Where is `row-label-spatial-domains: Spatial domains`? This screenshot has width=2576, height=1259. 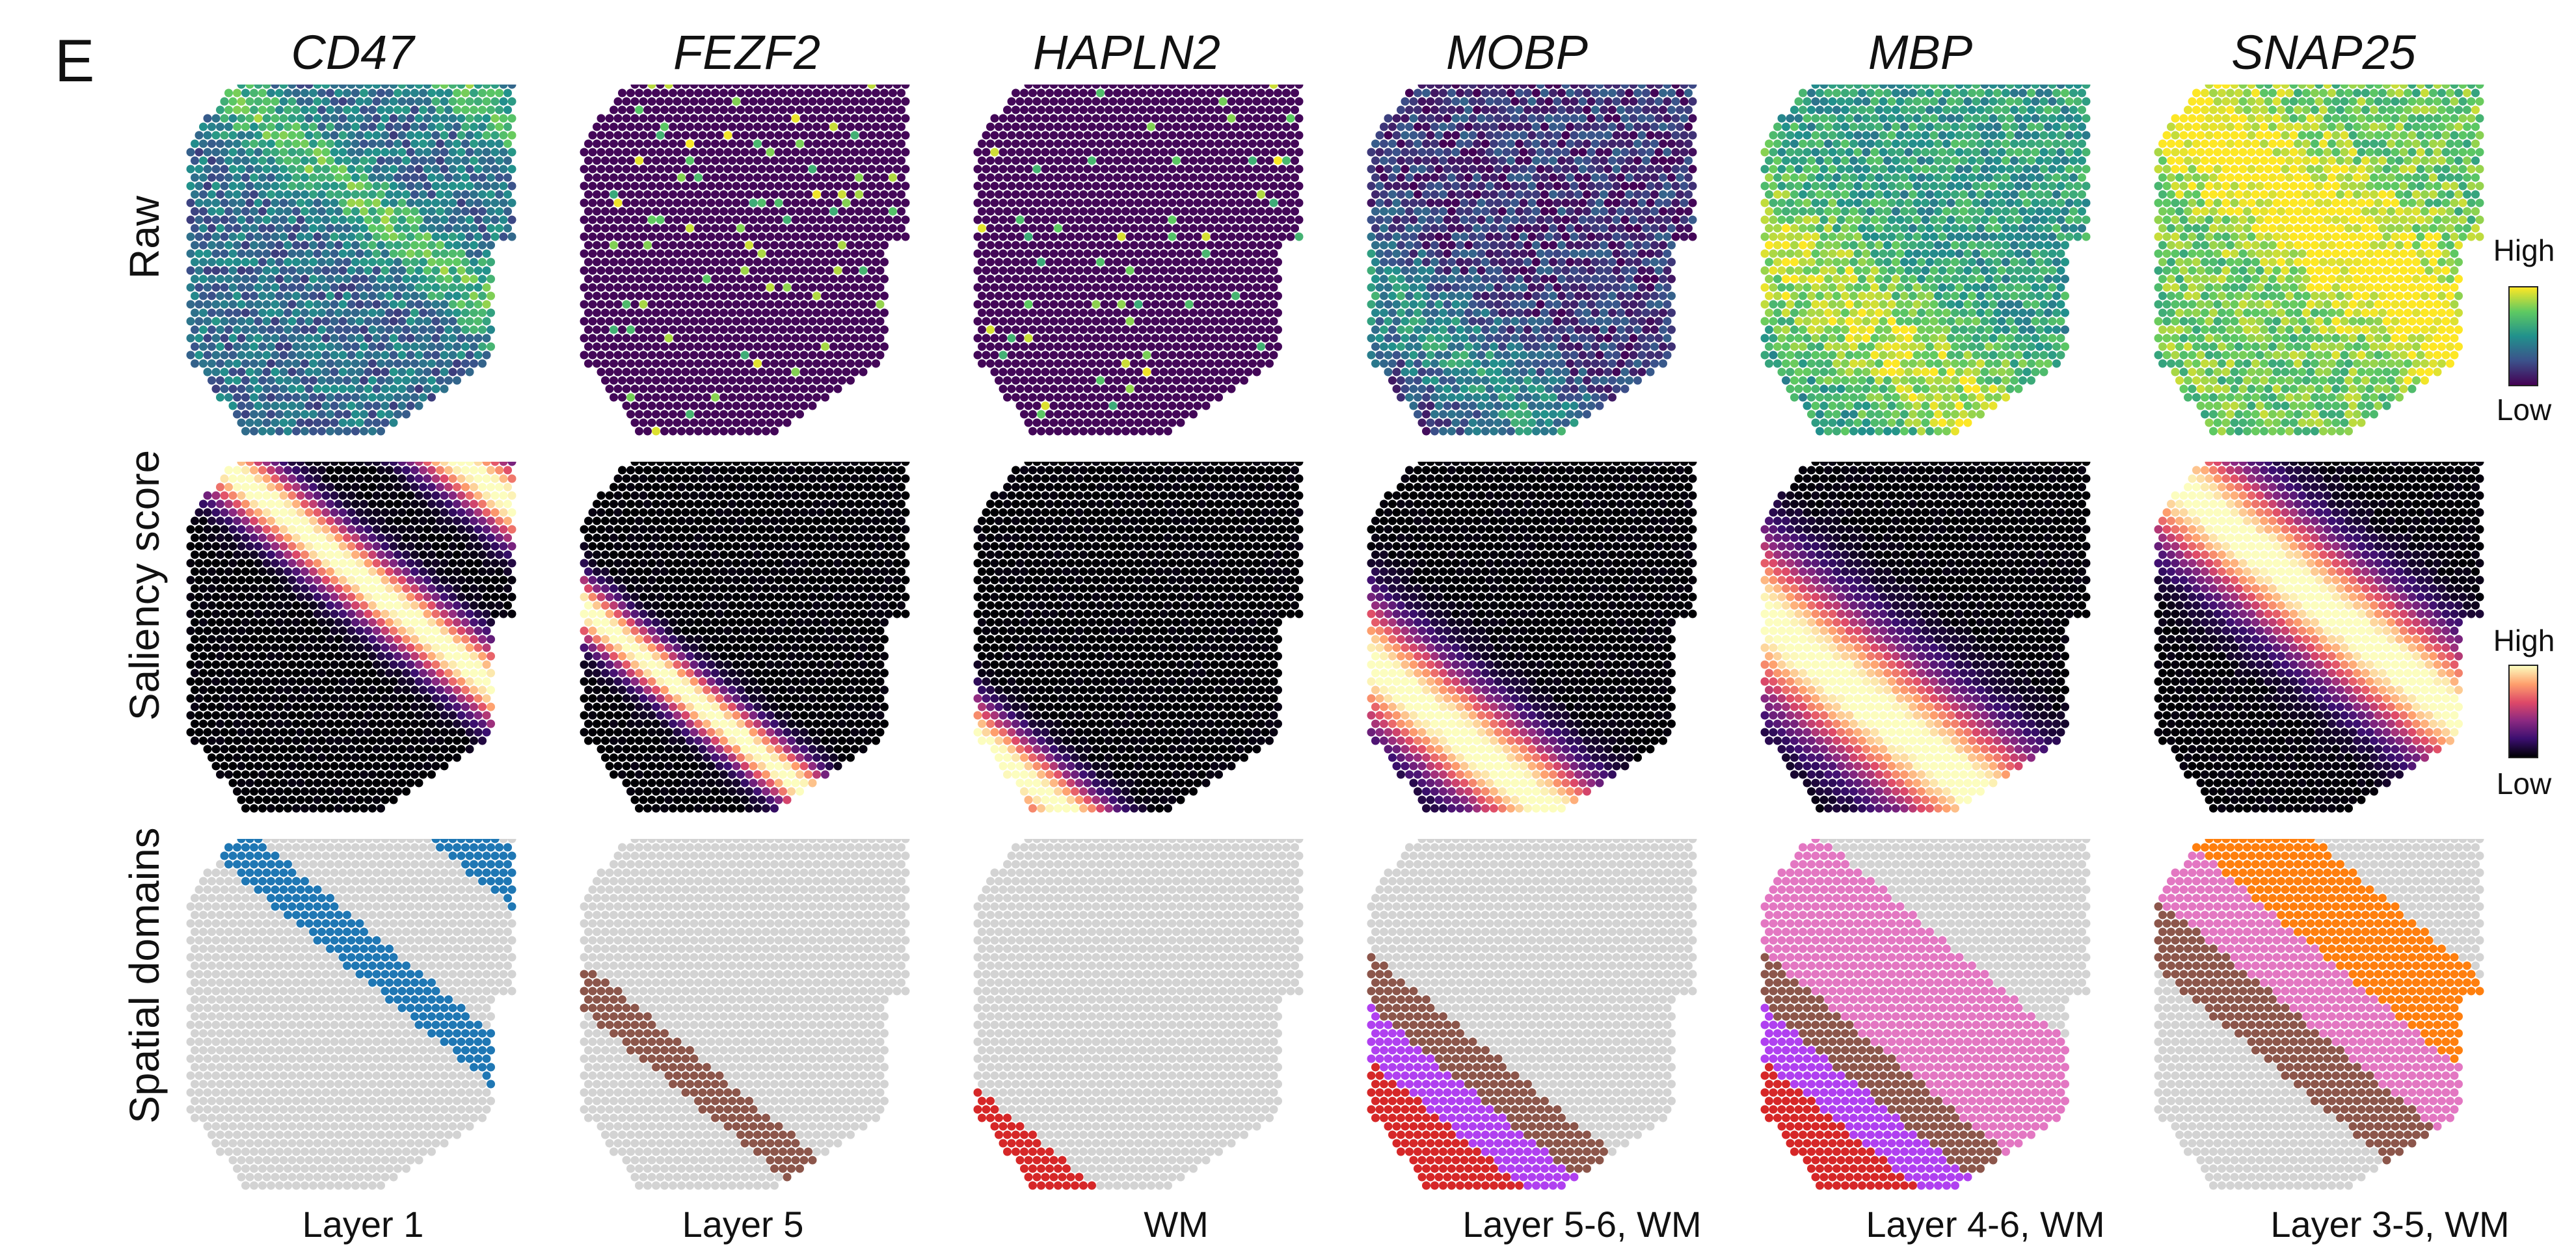 row-label-spatial-domains: Spatial domains is located at coordinates (144, 975).